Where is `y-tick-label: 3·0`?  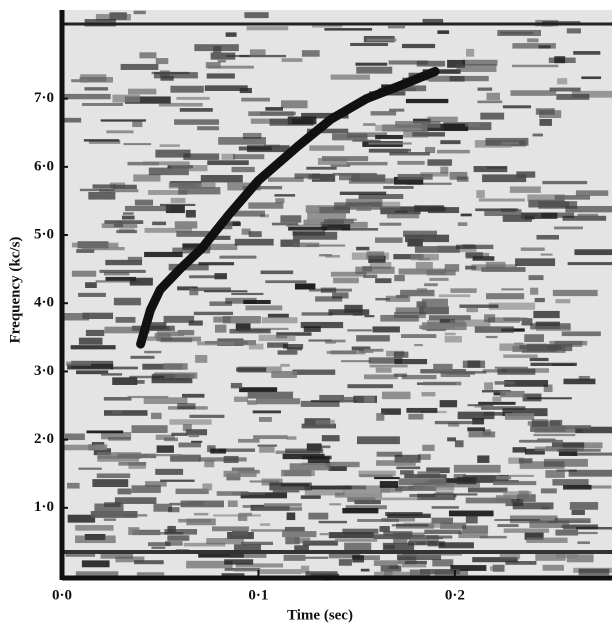
y-tick-label: 3·0 is located at coordinates (44, 371).